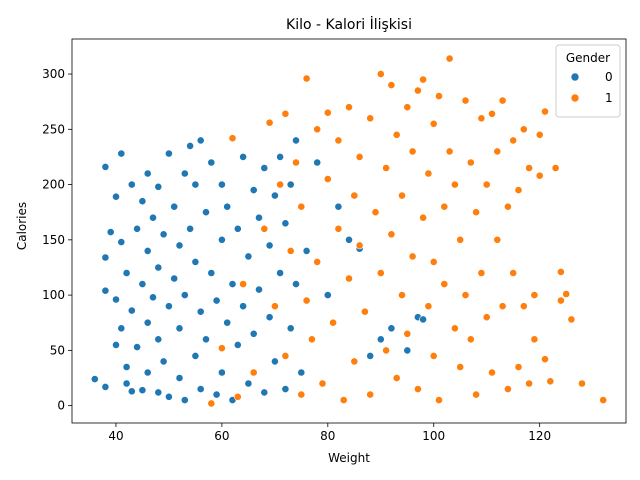  I want to click on y-tick-label: 200, so click(53, 185).